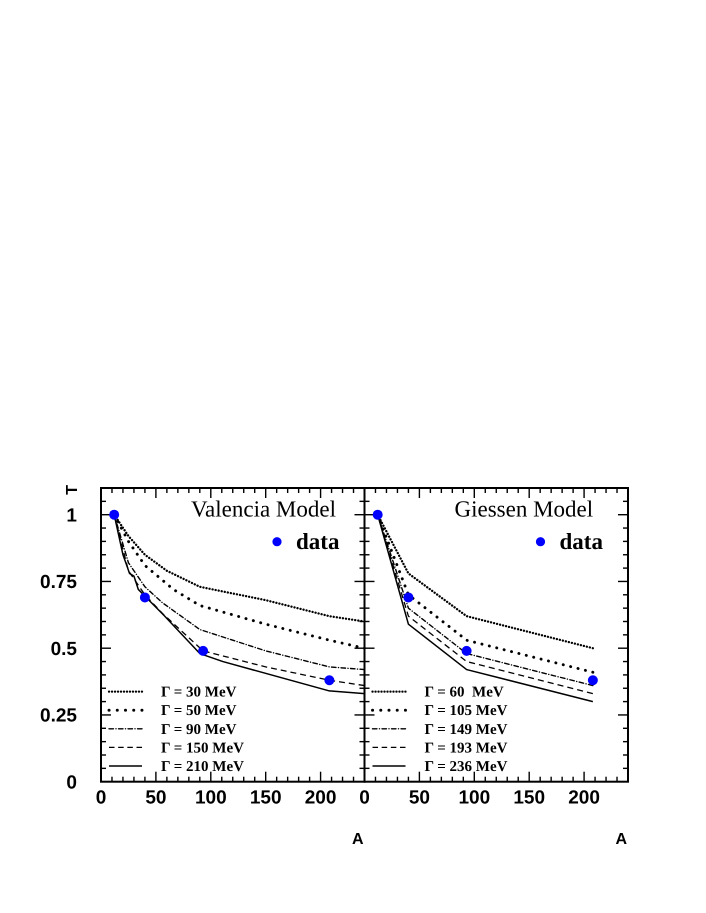 The image size is (706, 913). I want to click on chart-title: Giessen Model, so click(524, 509).